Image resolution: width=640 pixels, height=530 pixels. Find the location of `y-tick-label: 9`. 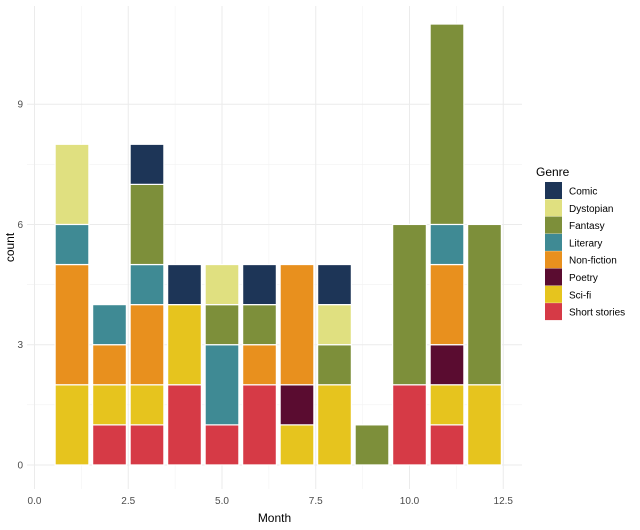

y-tick-label: 9 is located at coordinates (20, 105).